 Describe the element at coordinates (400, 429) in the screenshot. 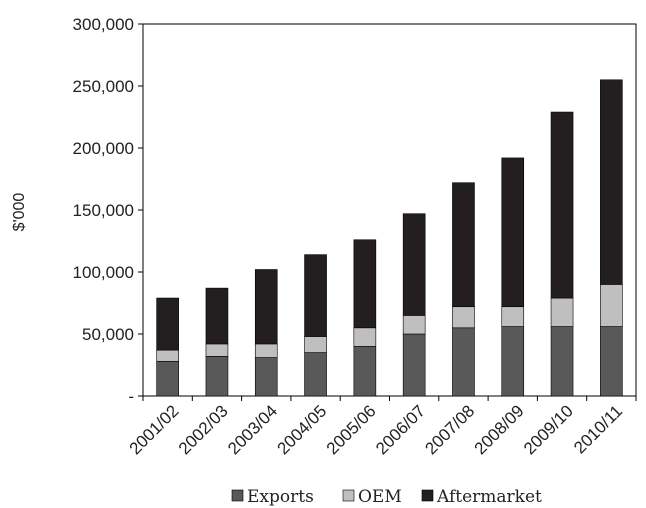

I see `x-tick-label: 2006/07` at that location.